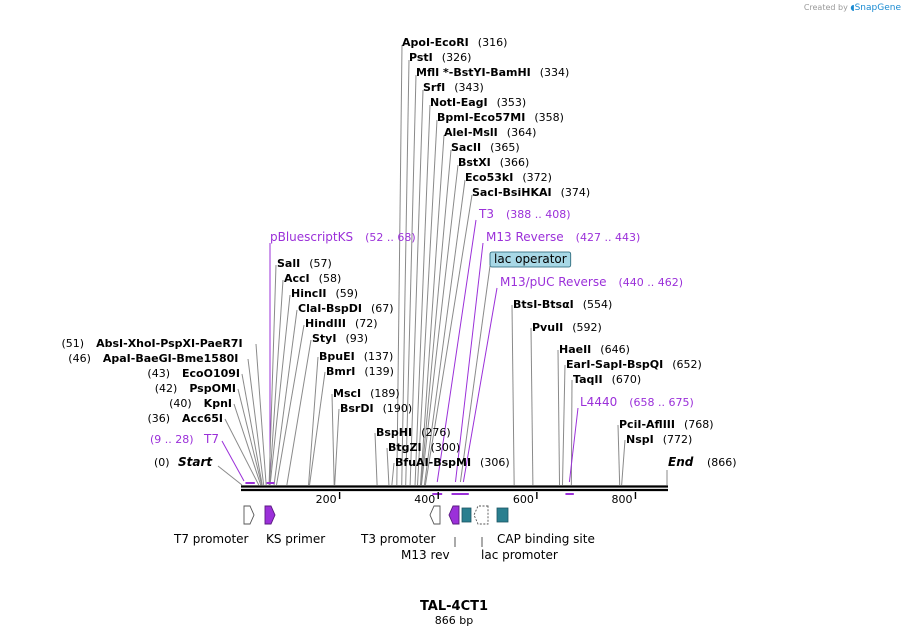 The image size is (909, 636). What do you see at coordinates (295, 539) in the screenshot?
I see `feature-caption-ks-primer: KS primer` at bounding box center [295, 539].